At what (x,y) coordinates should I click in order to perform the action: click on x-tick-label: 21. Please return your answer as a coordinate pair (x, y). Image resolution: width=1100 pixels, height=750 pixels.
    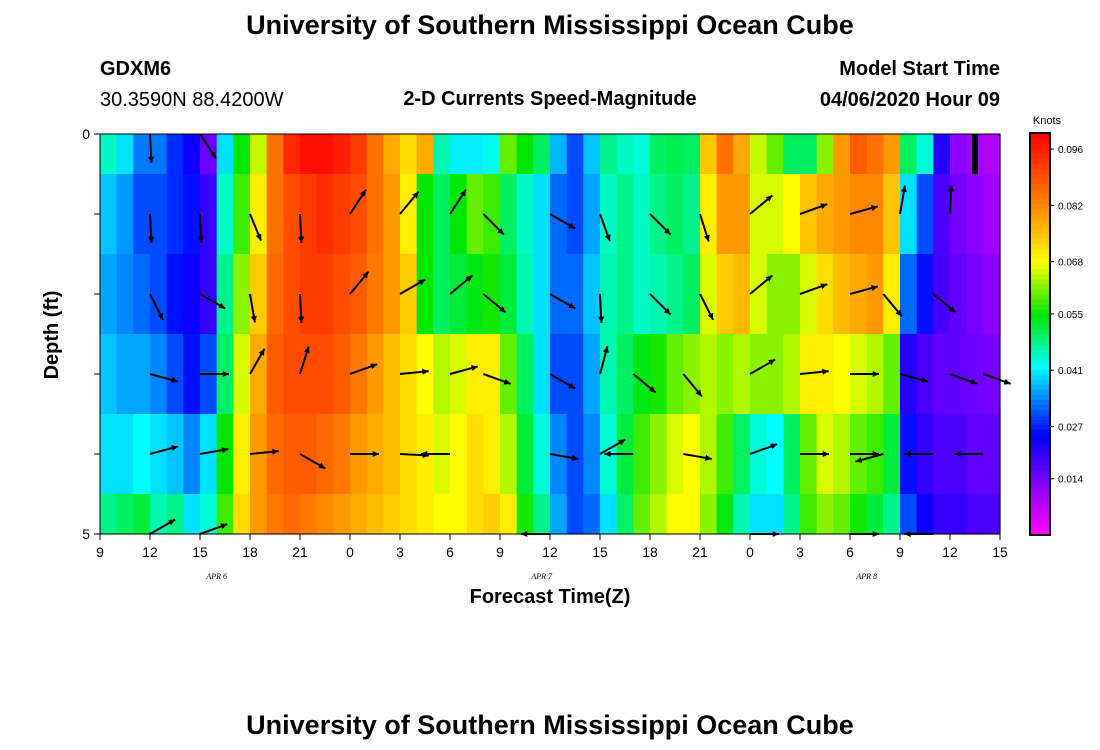
    Looking at the image, I should click on (700, 552).